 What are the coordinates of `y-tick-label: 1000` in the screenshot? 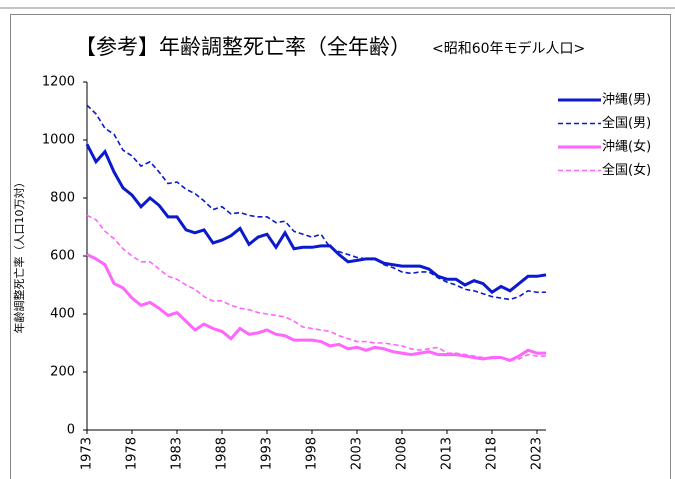 It's located at (58, 140).